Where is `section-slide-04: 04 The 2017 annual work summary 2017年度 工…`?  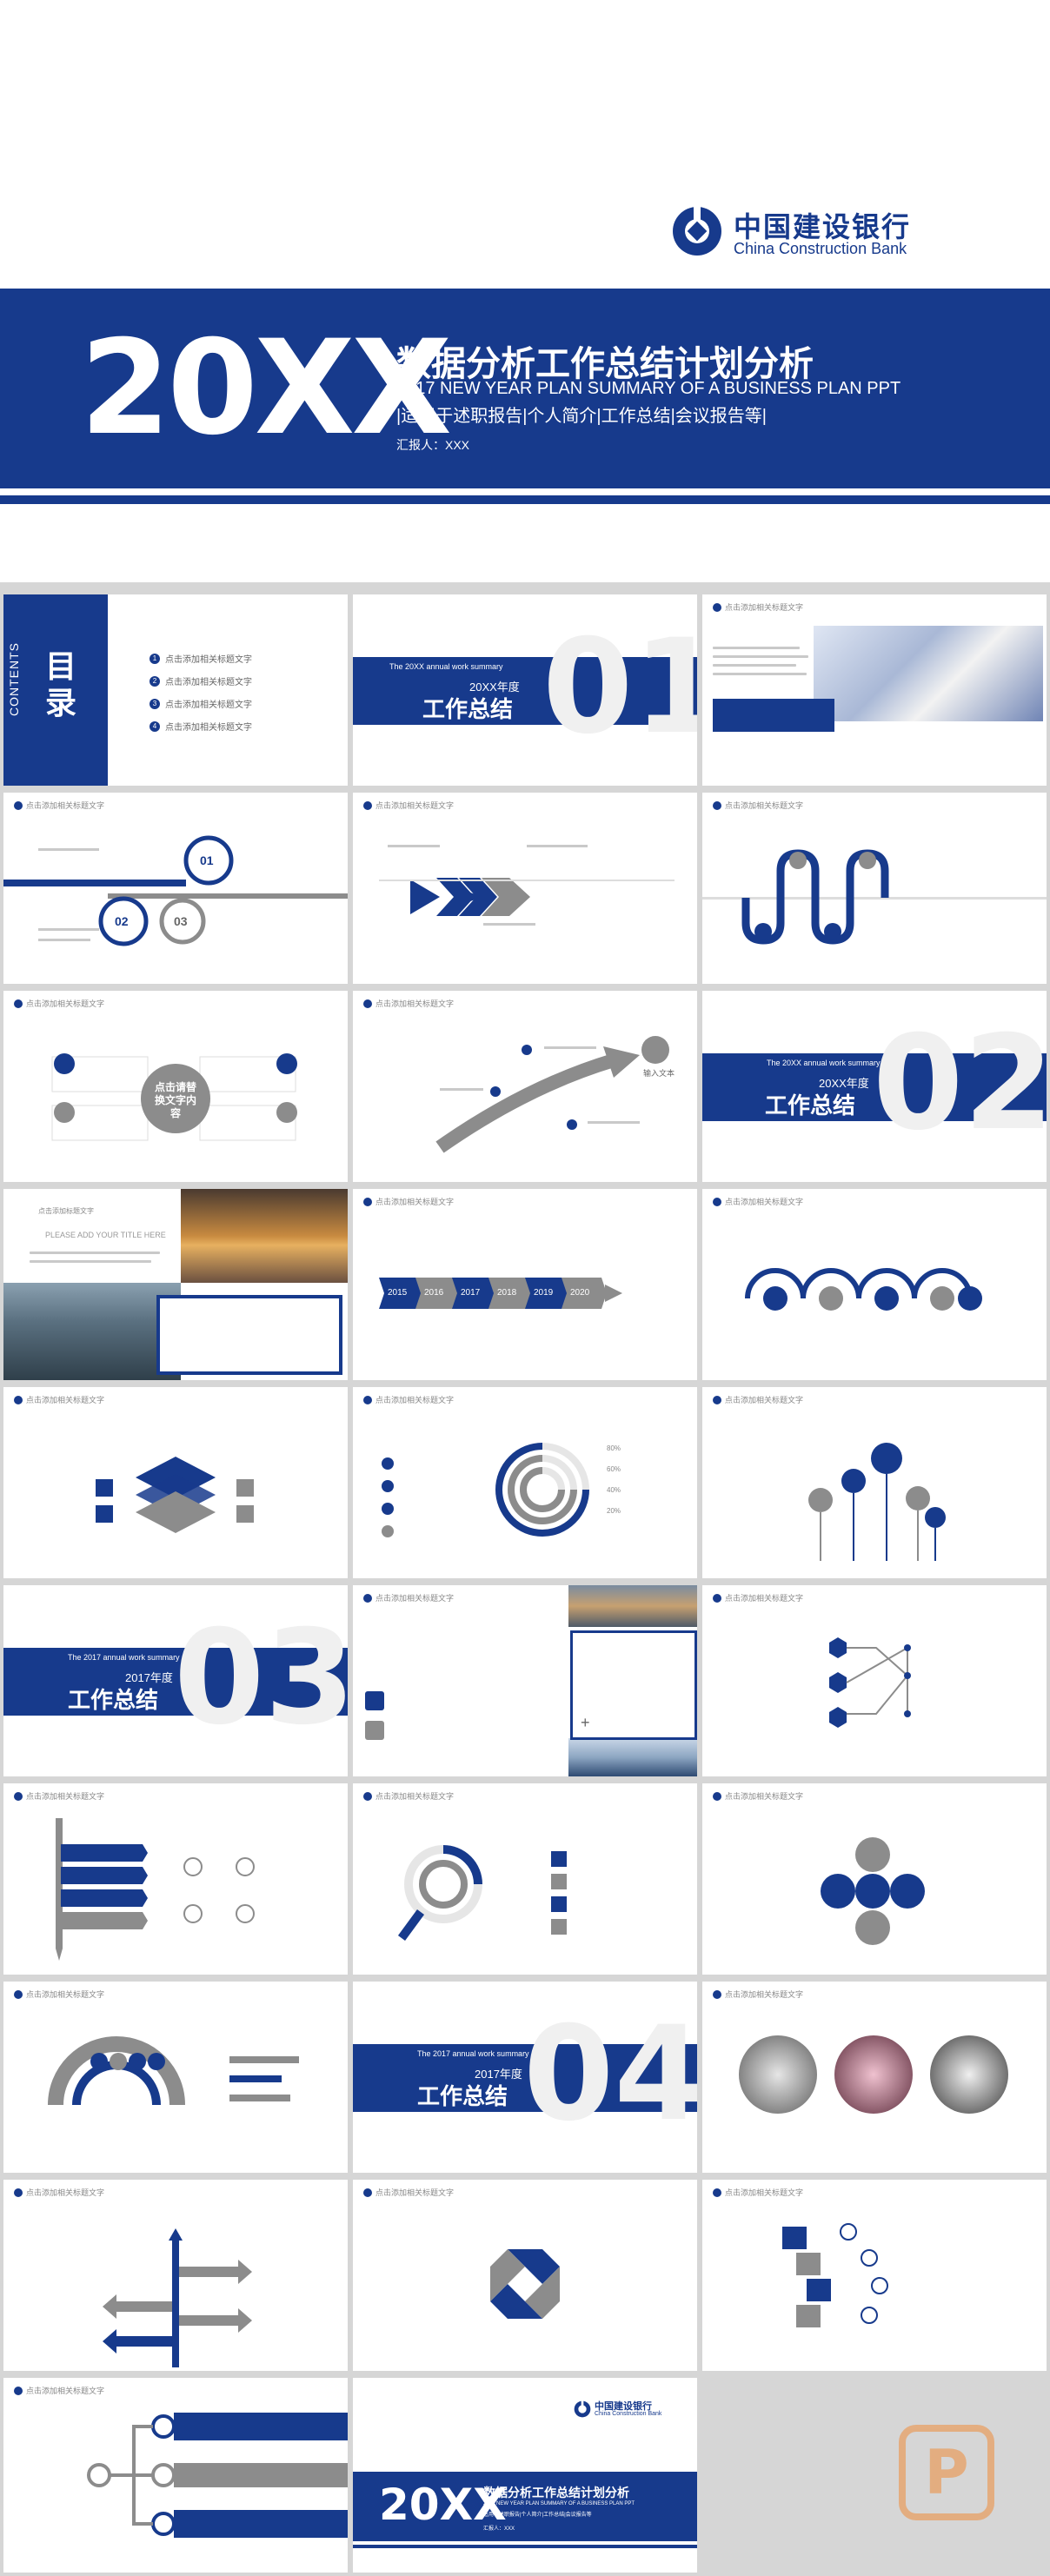 section-slide-04: 04 The 2017 annual work summary 2017年度 工… is located at coordinates (525, 2077).